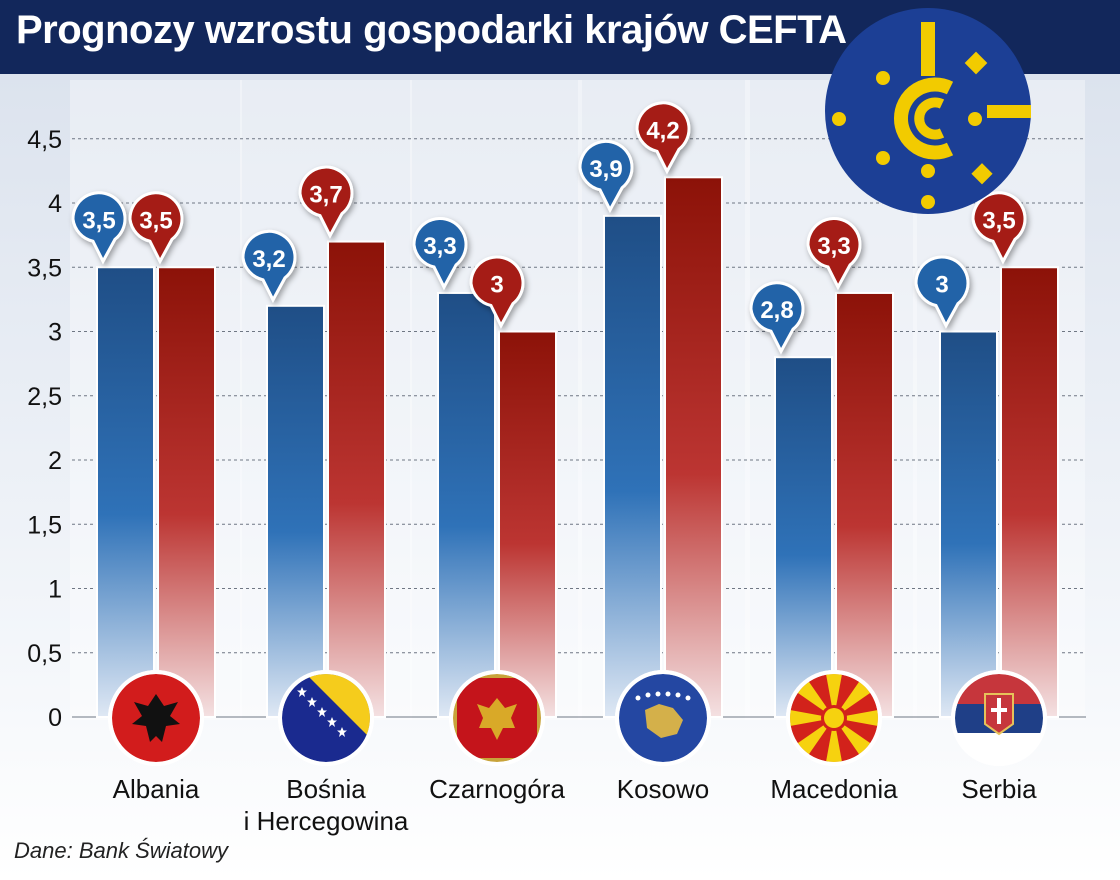 This screenshot has width=1120, height=880. What do you see at coordinates (44, 268) in the screenshot?
I see `y-tick-label: 3,5` at bounding box center [44, 268].